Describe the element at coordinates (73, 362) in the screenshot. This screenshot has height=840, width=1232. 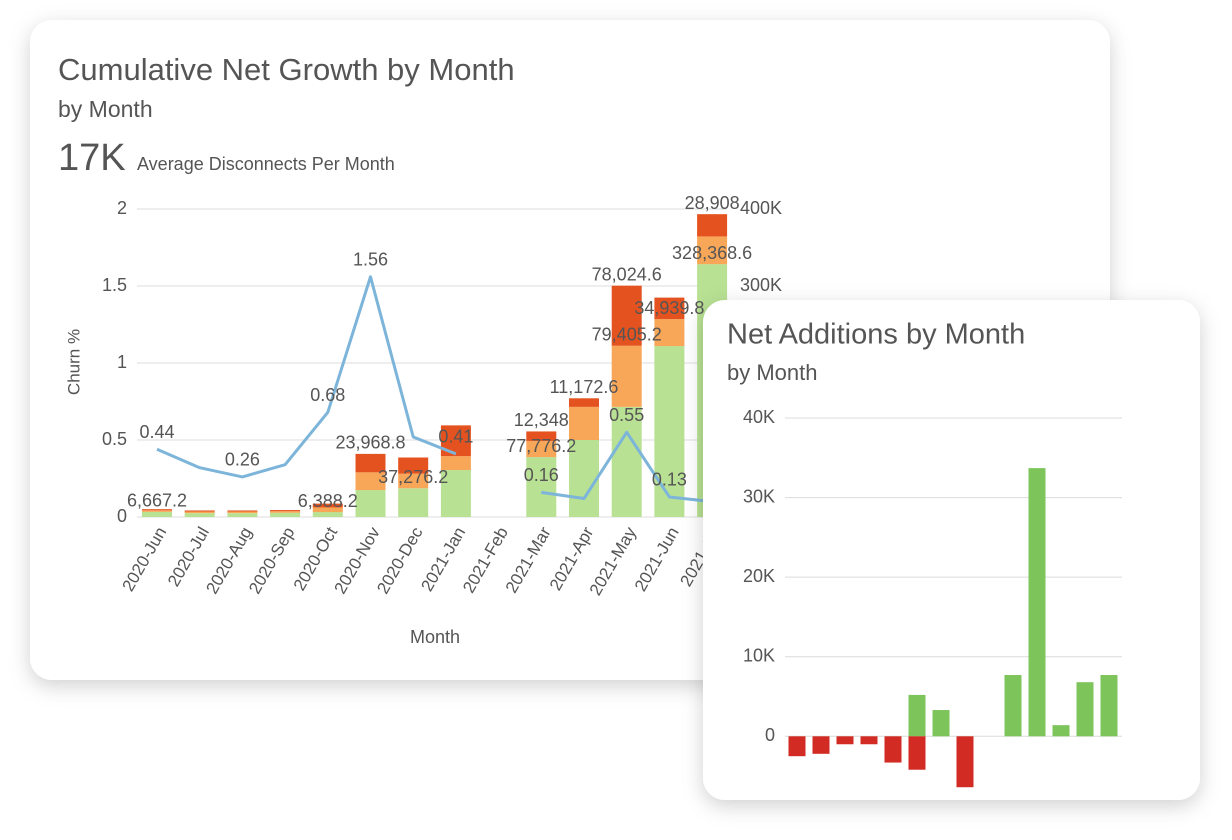
I see `y-axis-label: Churn %` at that location.